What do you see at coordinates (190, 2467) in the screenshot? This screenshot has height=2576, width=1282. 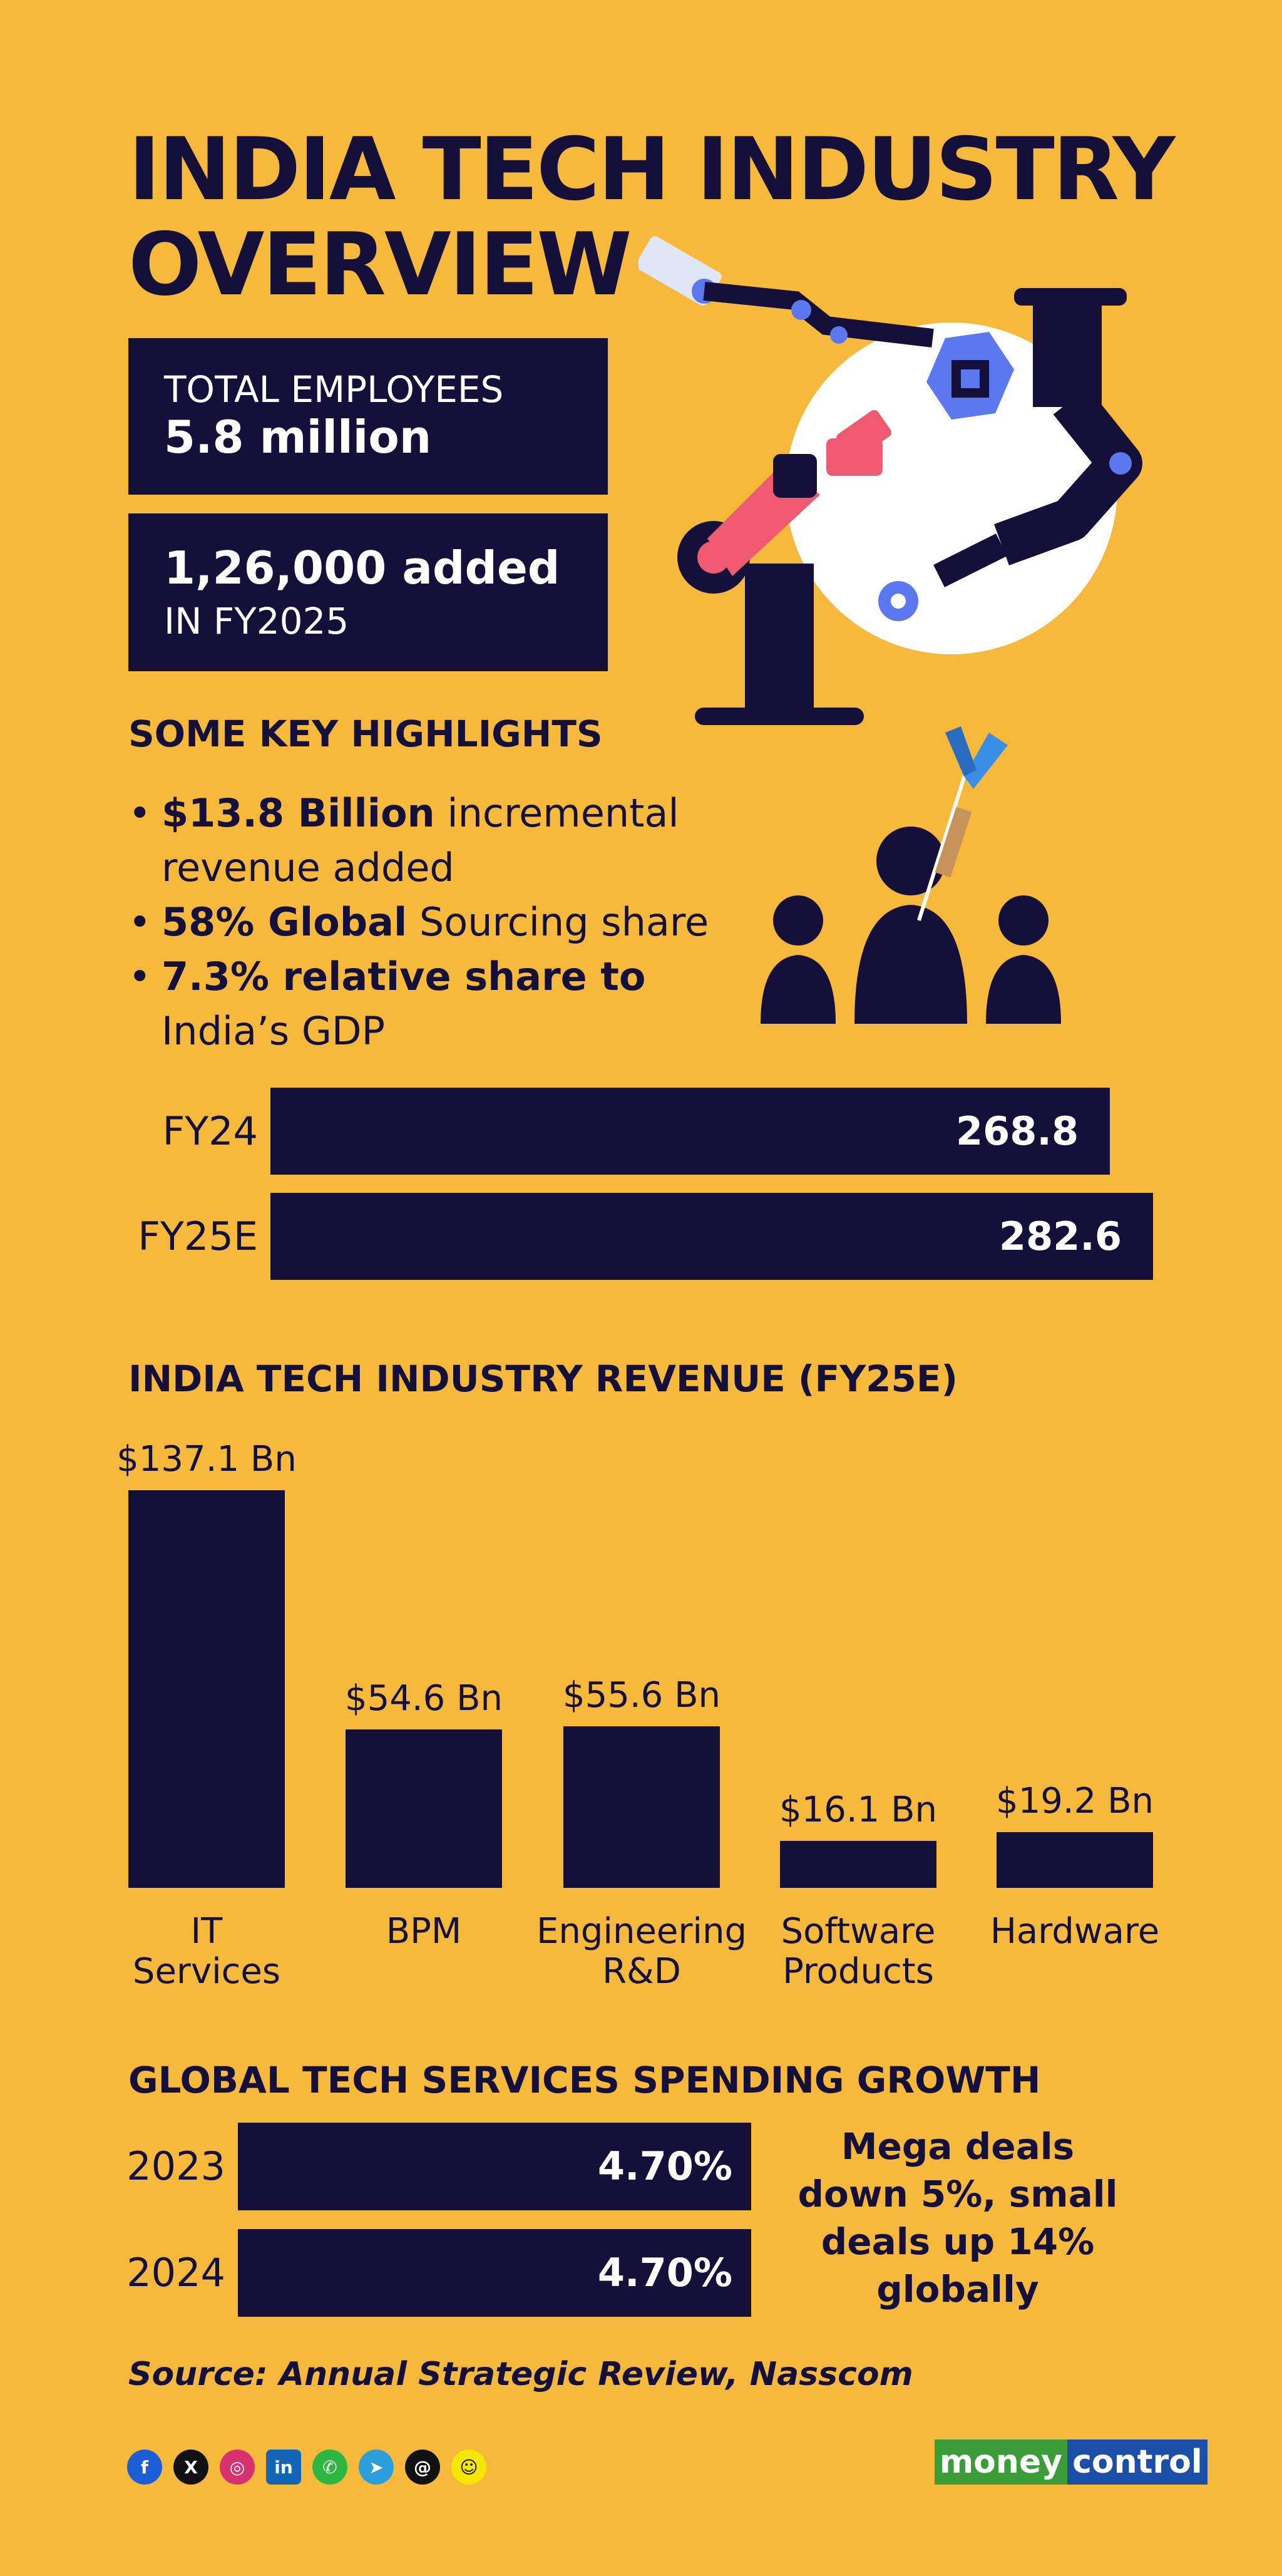 I see `x-icon: X` at bounding box center [190, 2467].